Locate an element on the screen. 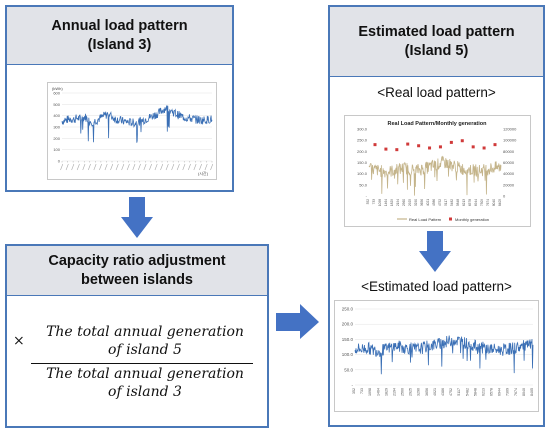  real-load-x-tick: 7309 is located at coordinates (482, 202).